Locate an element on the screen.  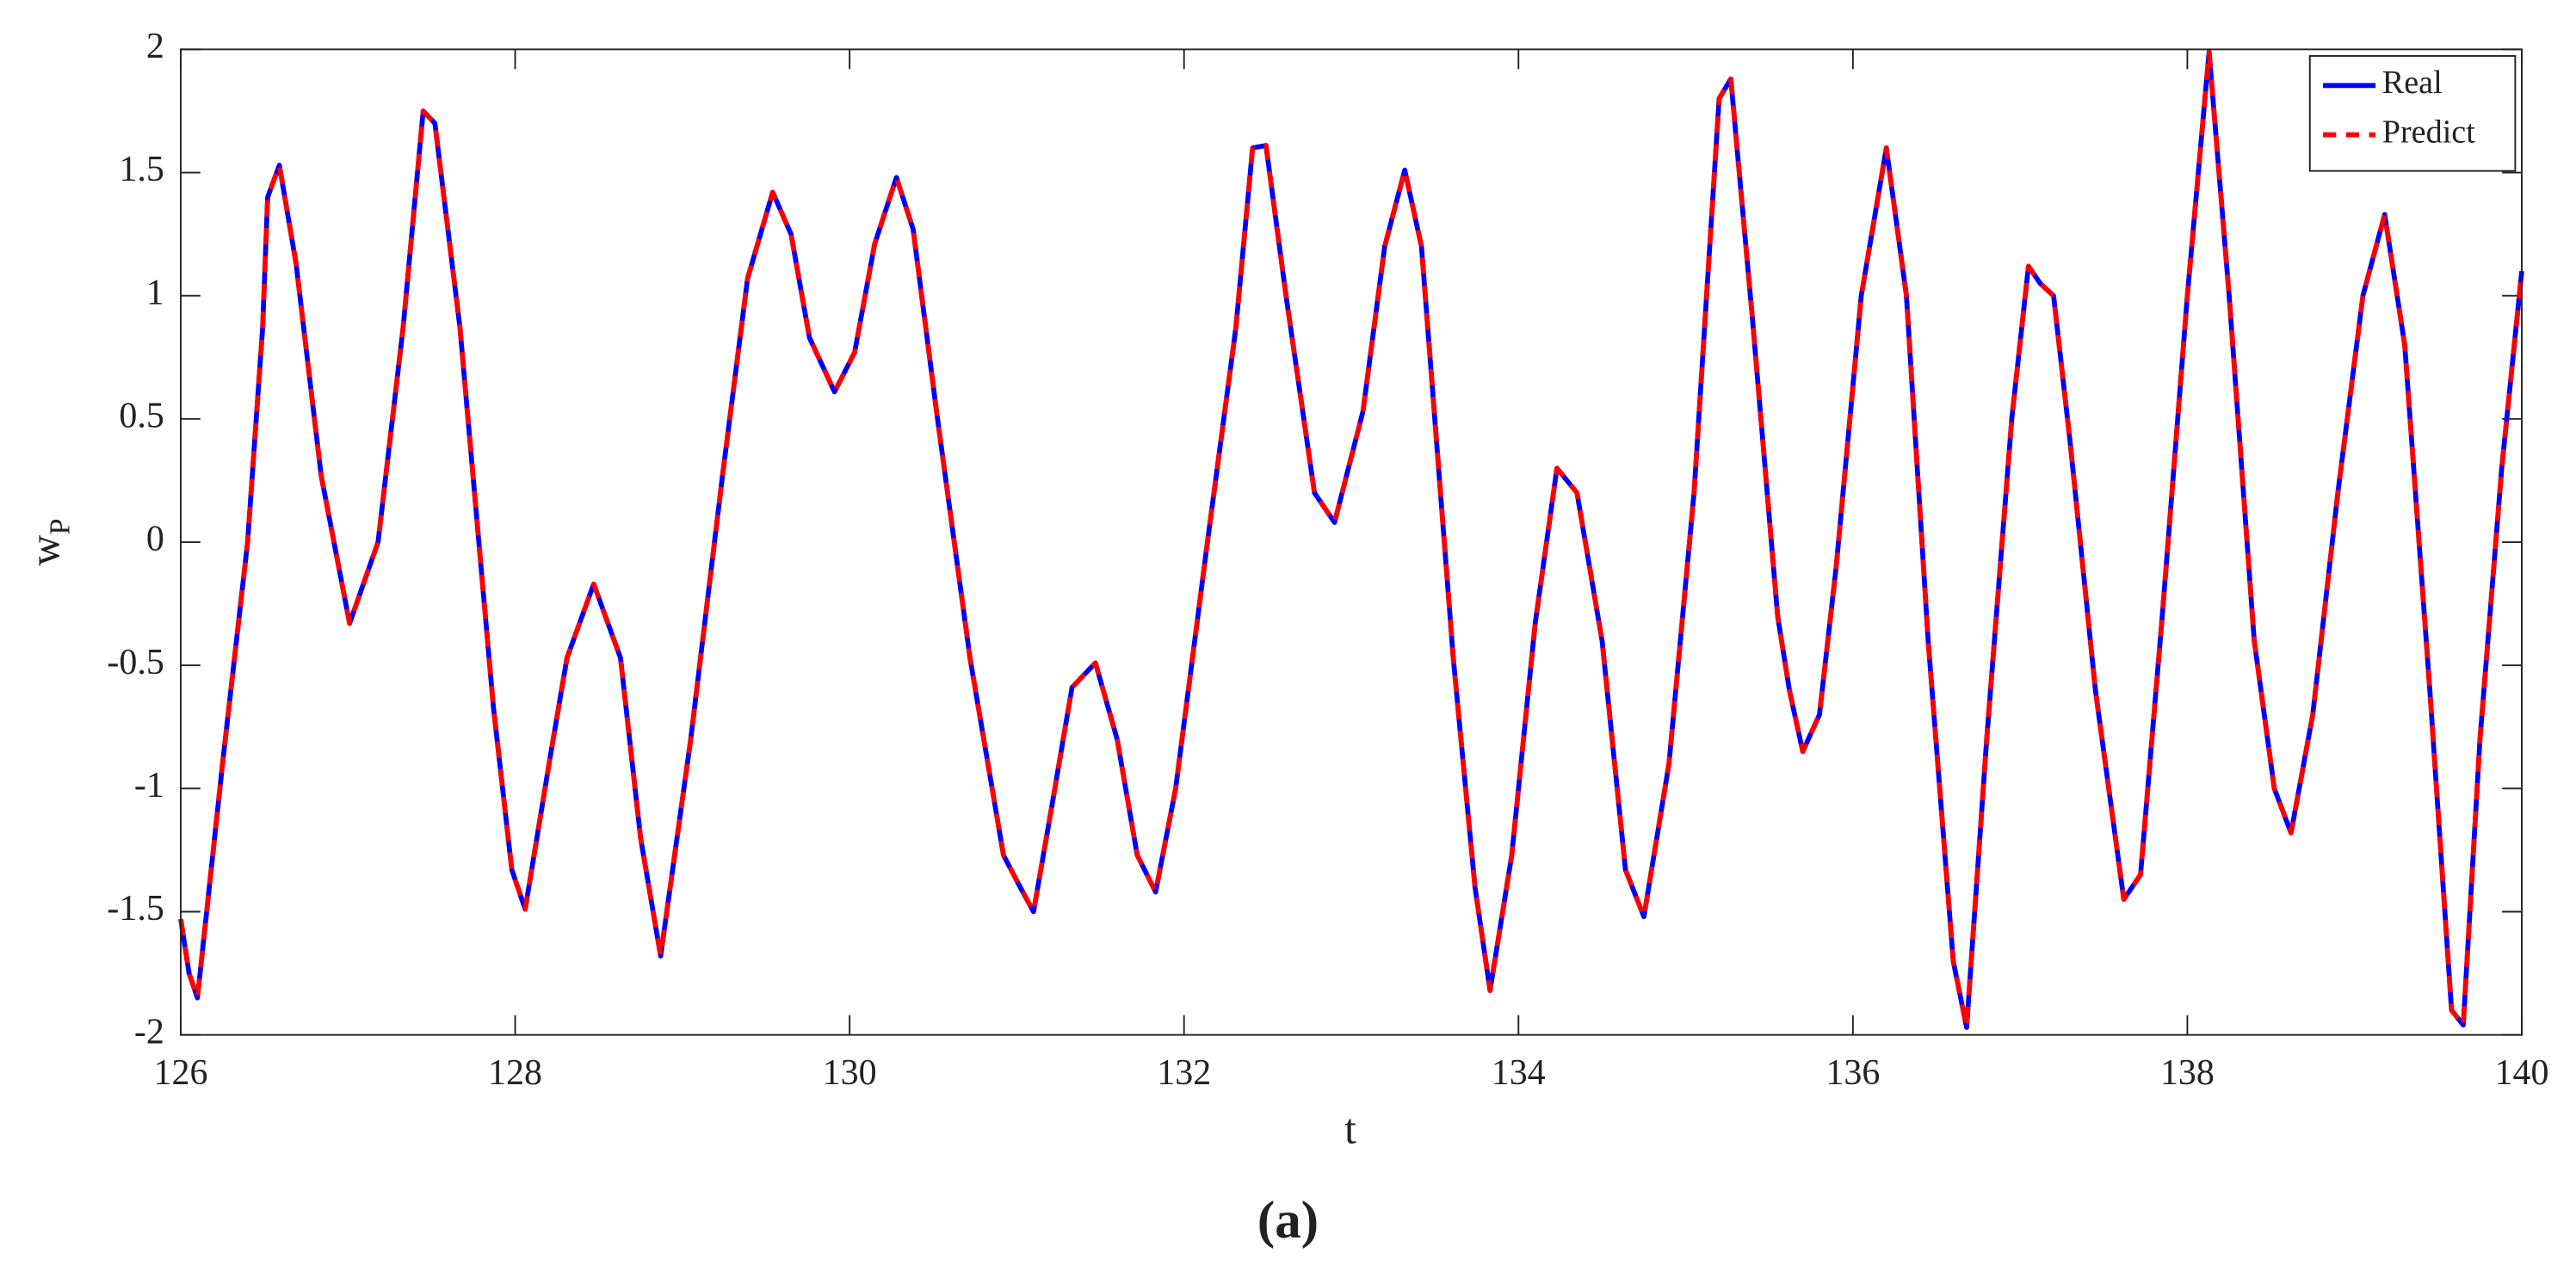
x-tick-label: 134 is located at coordinates (1519, 1073).